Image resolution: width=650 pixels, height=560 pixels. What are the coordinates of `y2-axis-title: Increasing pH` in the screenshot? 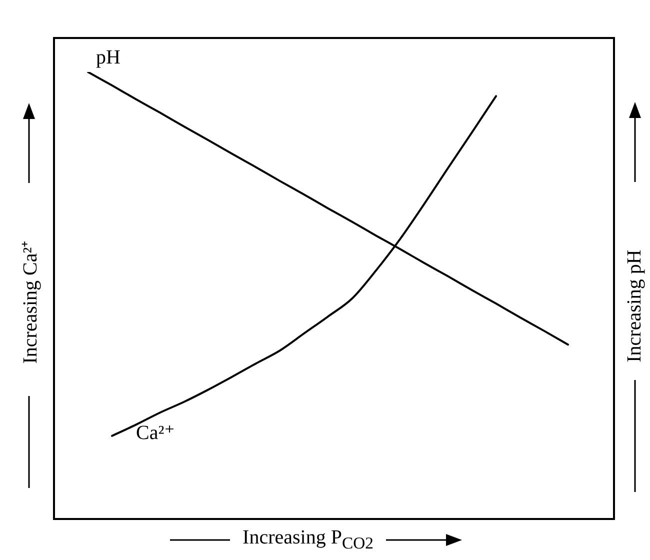 It's located at (635, 306).